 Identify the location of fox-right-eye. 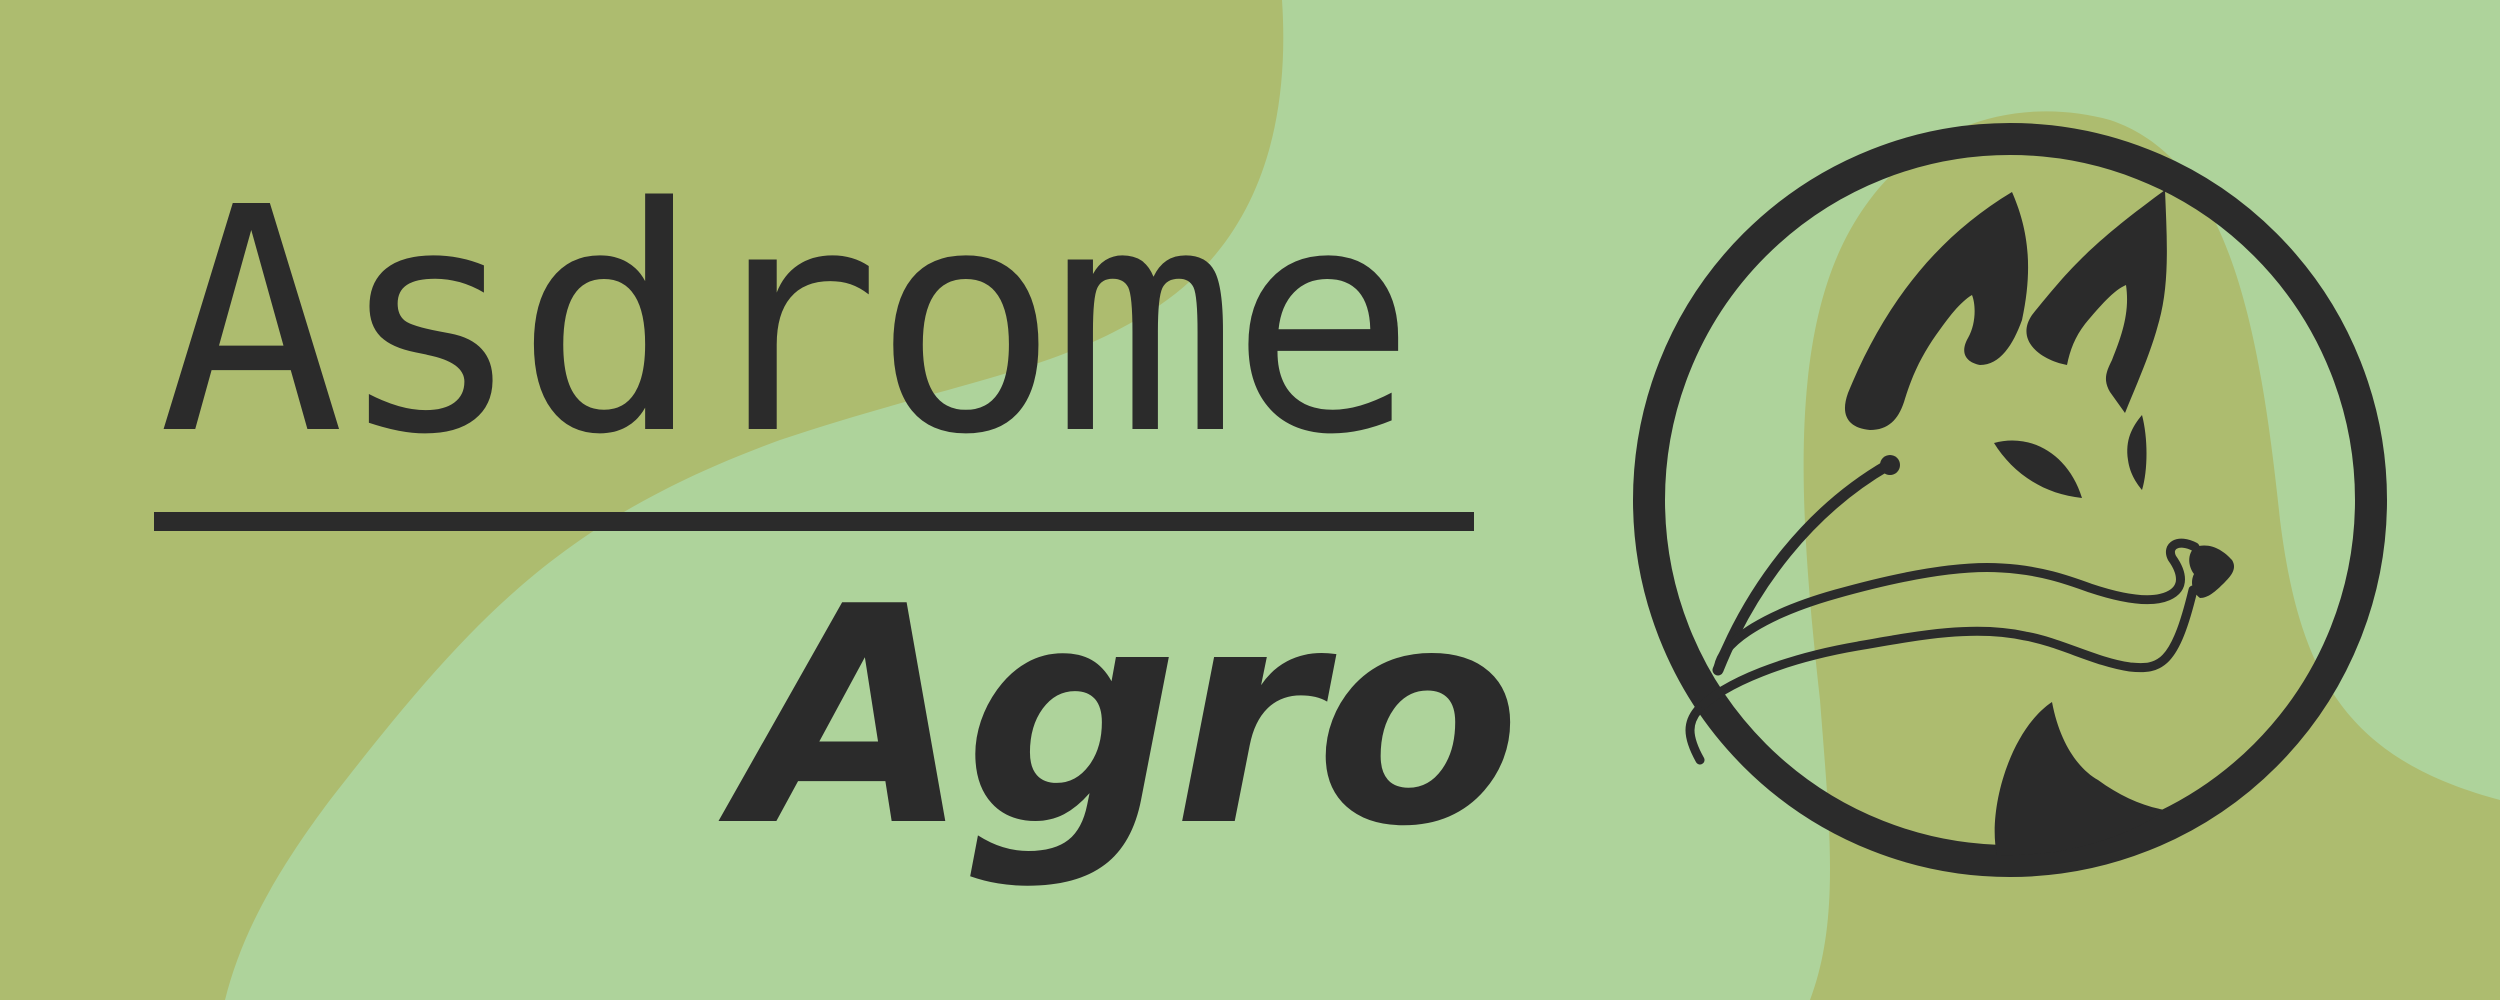
(2137, 452).